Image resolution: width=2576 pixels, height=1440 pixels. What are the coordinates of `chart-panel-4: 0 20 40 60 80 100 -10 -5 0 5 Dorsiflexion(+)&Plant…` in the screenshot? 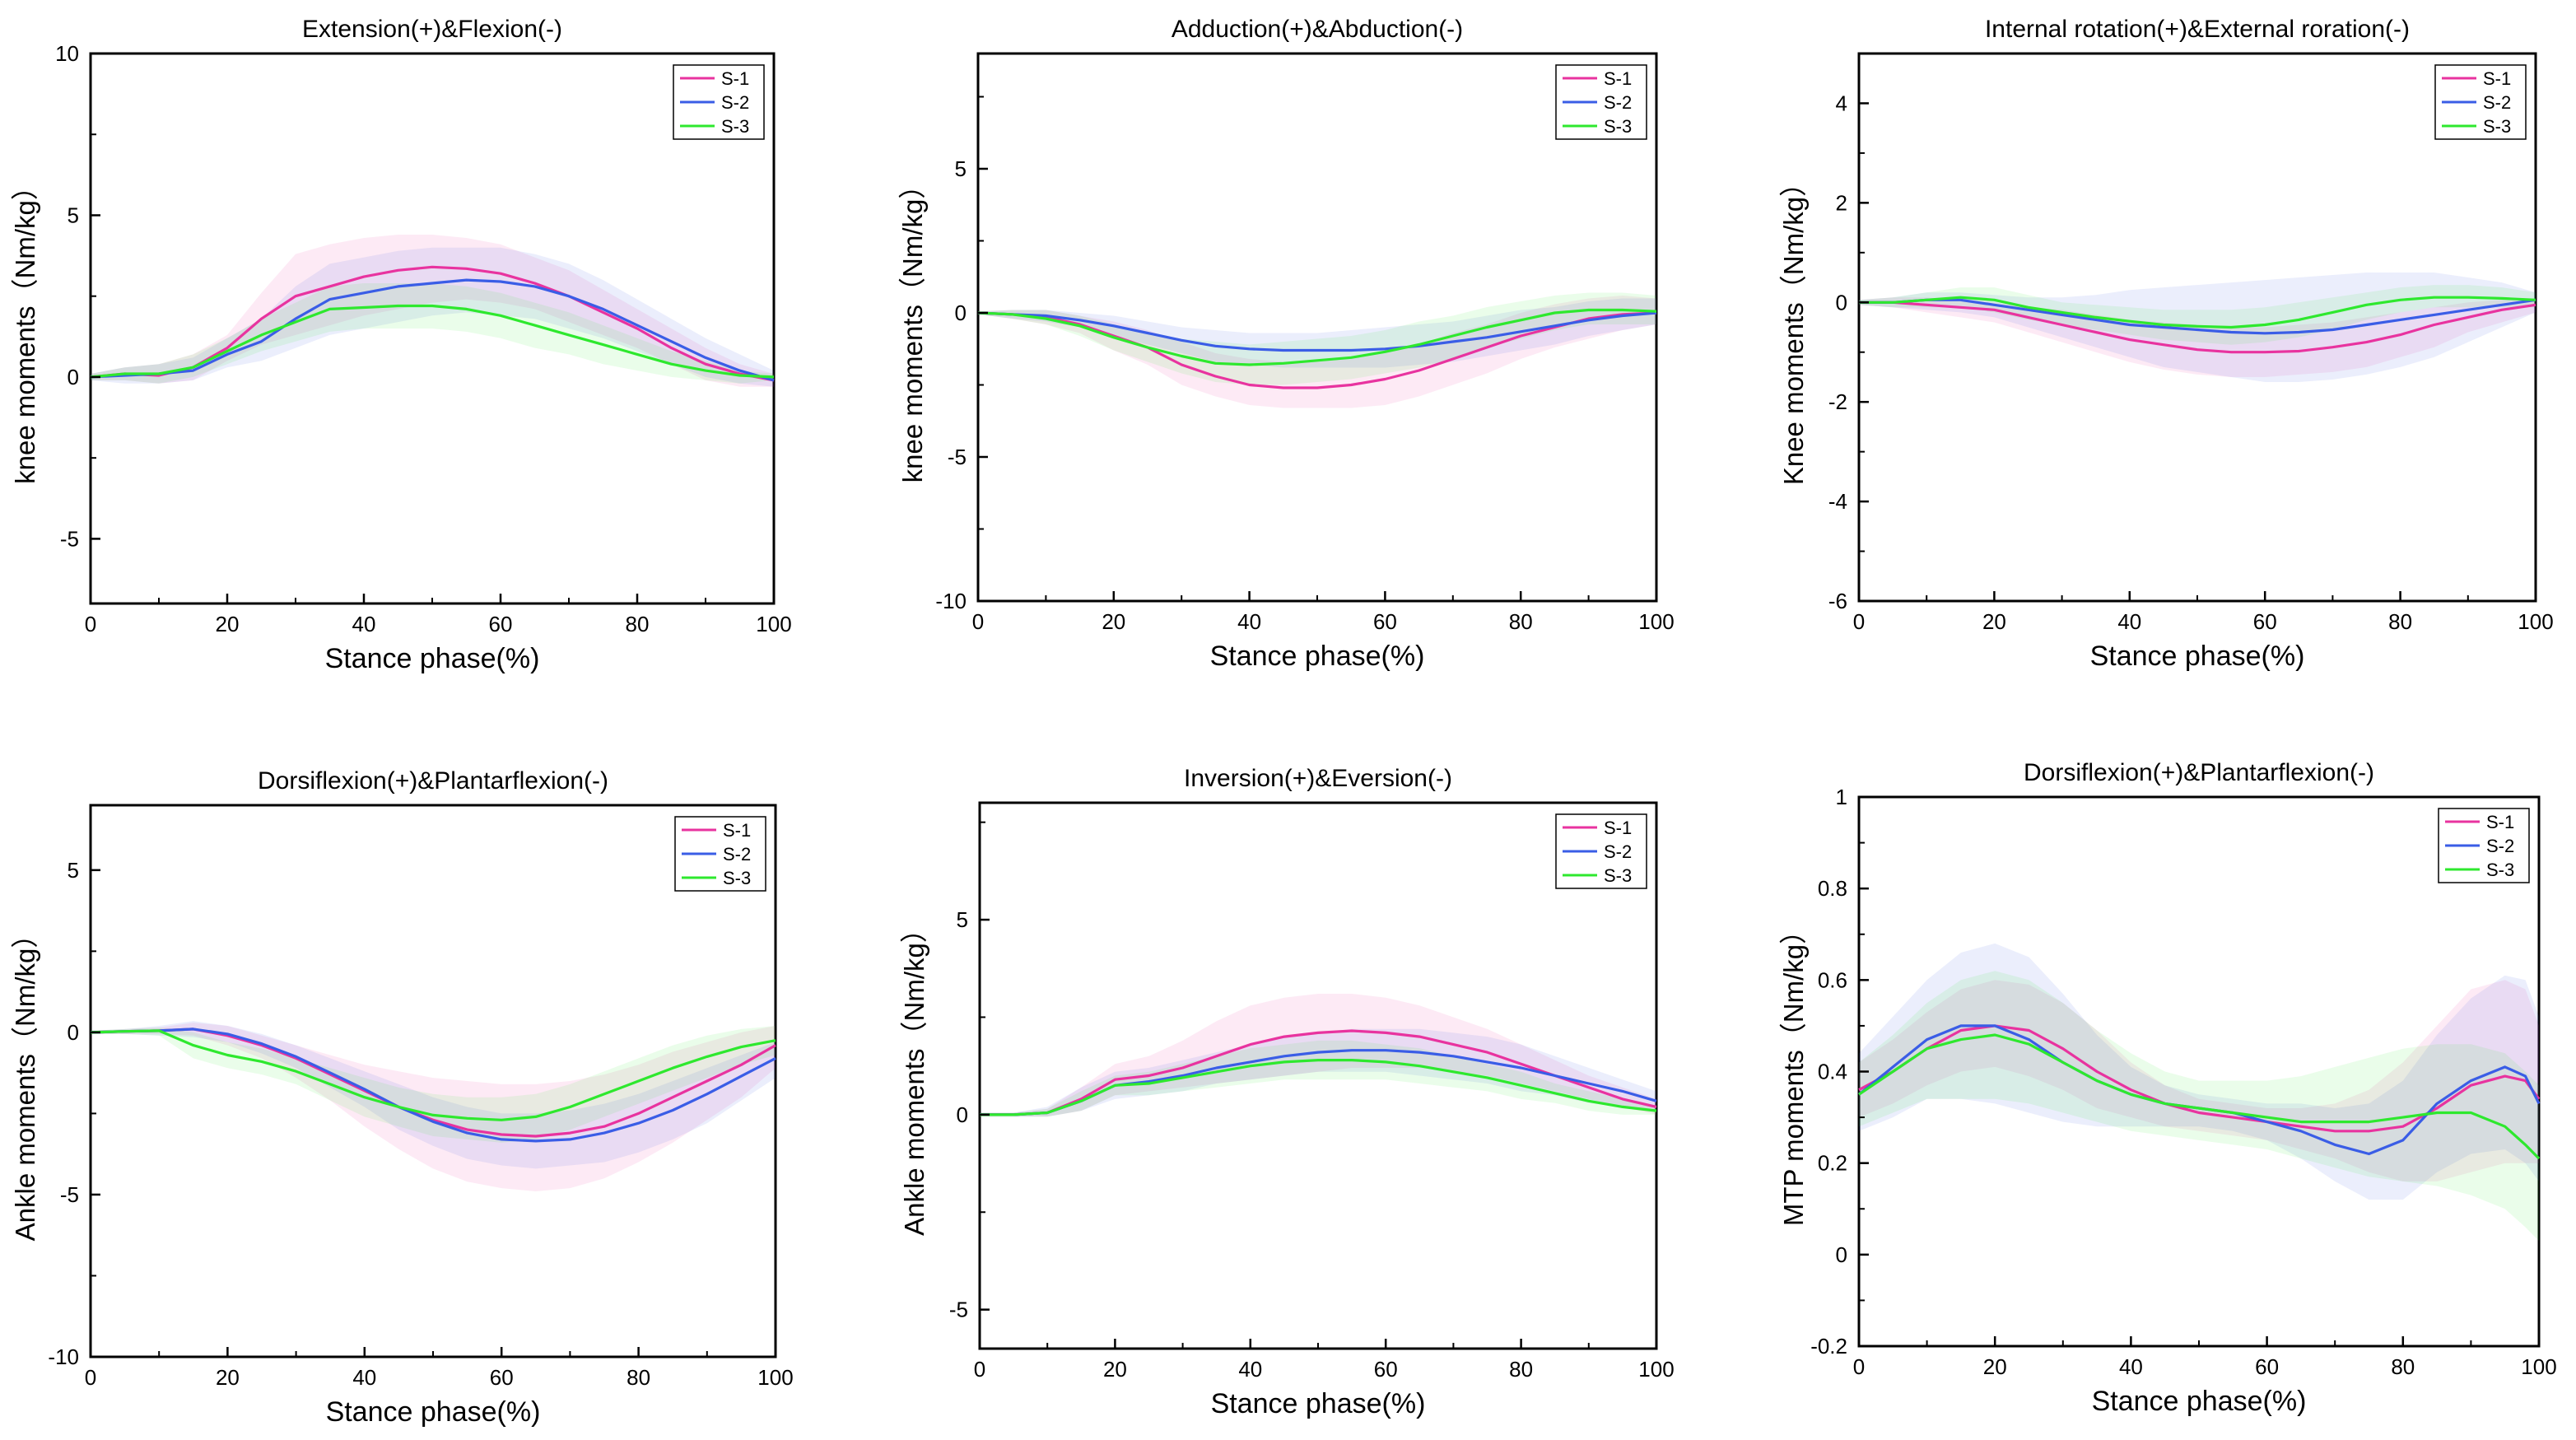 It's located at (402, 1097).